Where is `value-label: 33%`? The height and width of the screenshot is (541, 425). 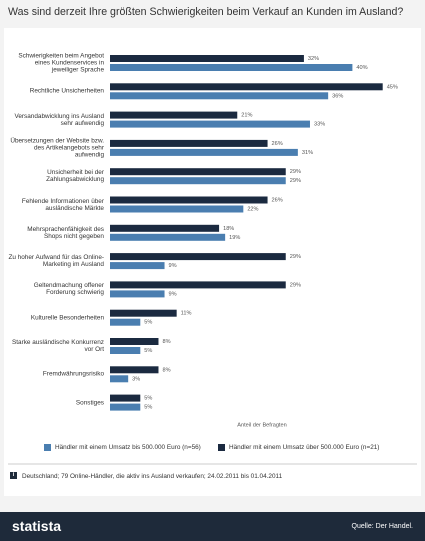 value-label: 33% is located at coordinates (319, 125).